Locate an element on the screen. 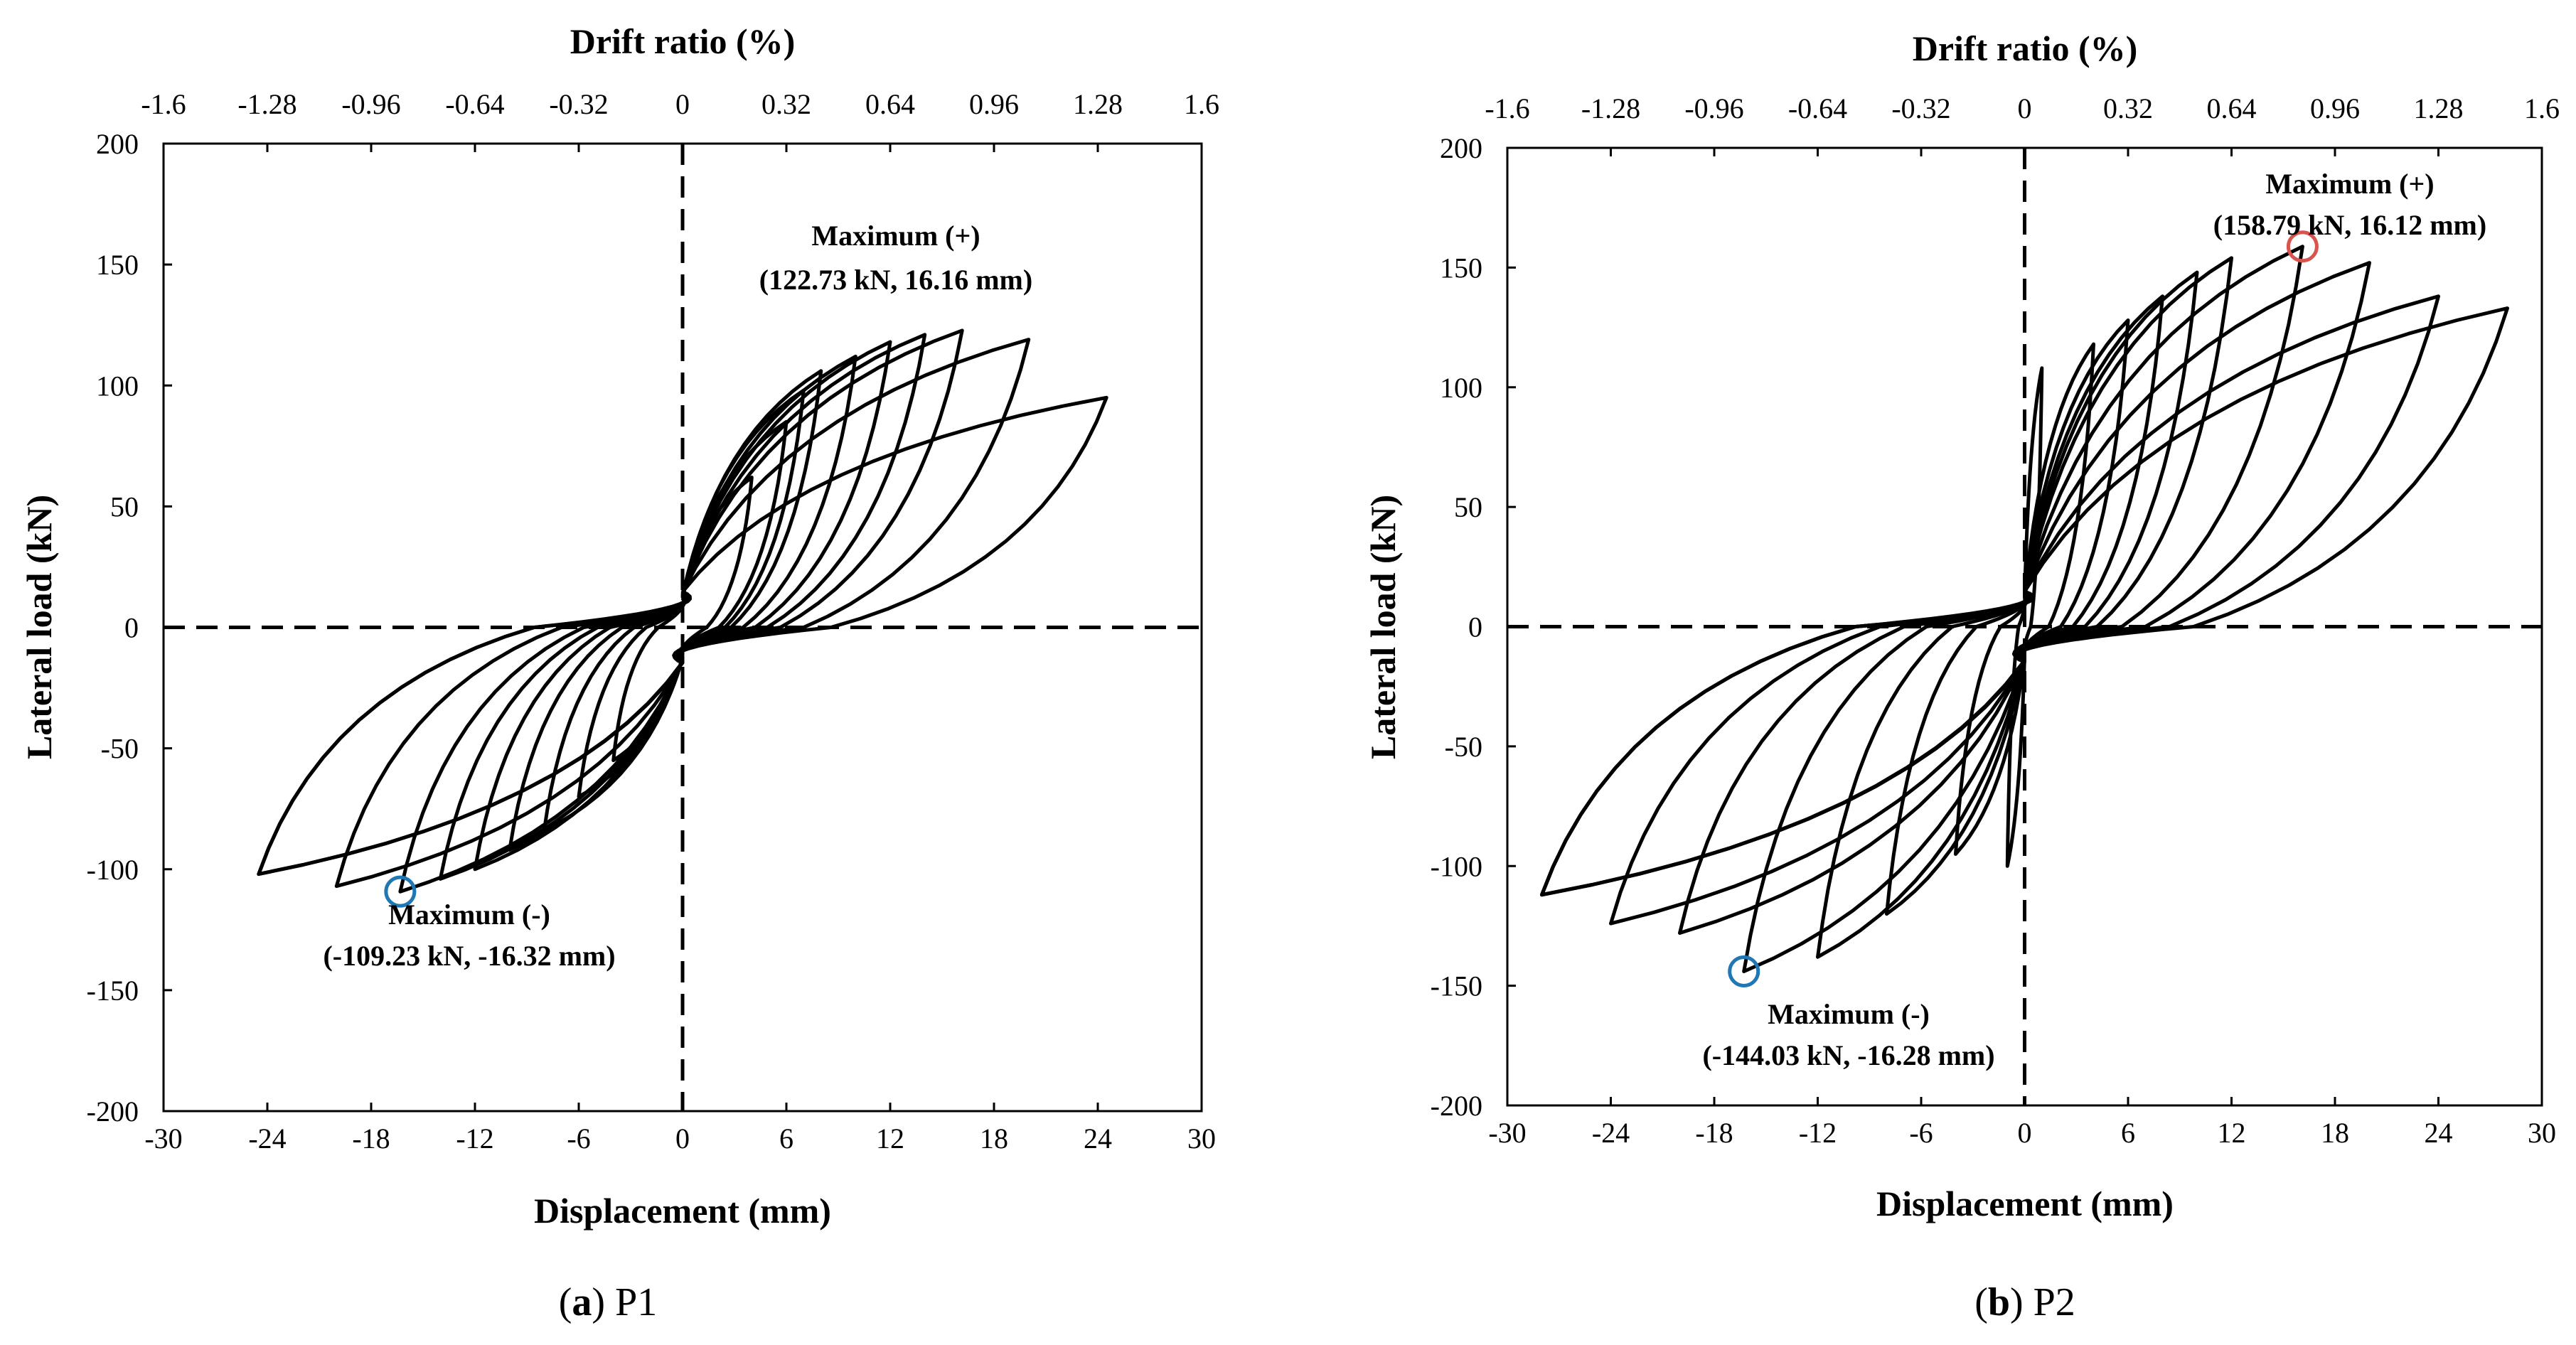  max-positive-value: (158.79 kN, 16.12 mm) is located at coordinates (2349, 225).